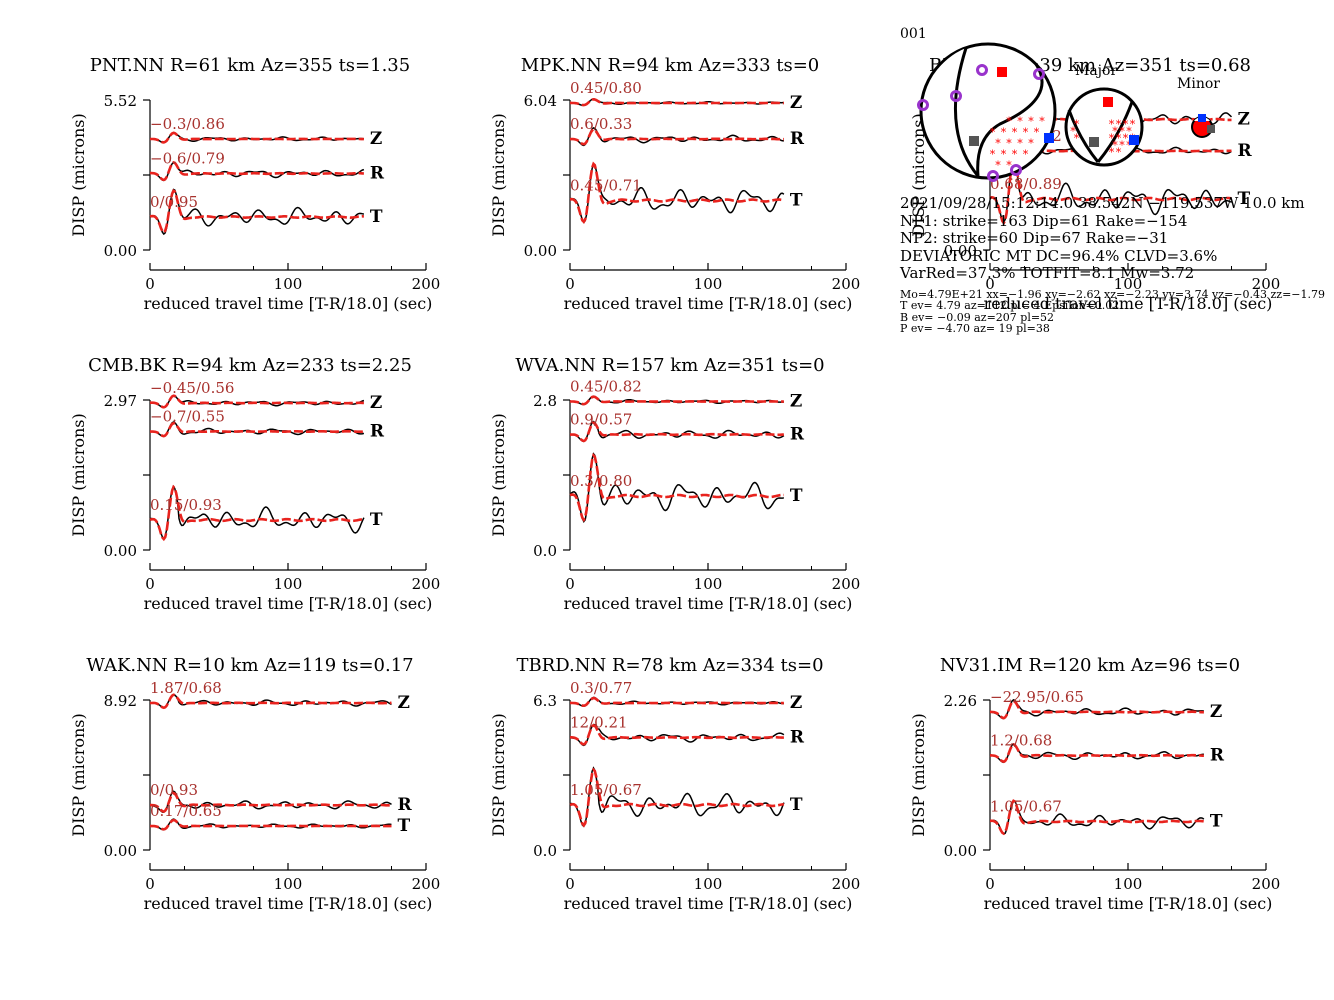 This screenshot has height=1000, width=1334. What do you see at coordinates (270, 824) in the screenshot?
I see `observed-trace` at bounding box center [270, 824].